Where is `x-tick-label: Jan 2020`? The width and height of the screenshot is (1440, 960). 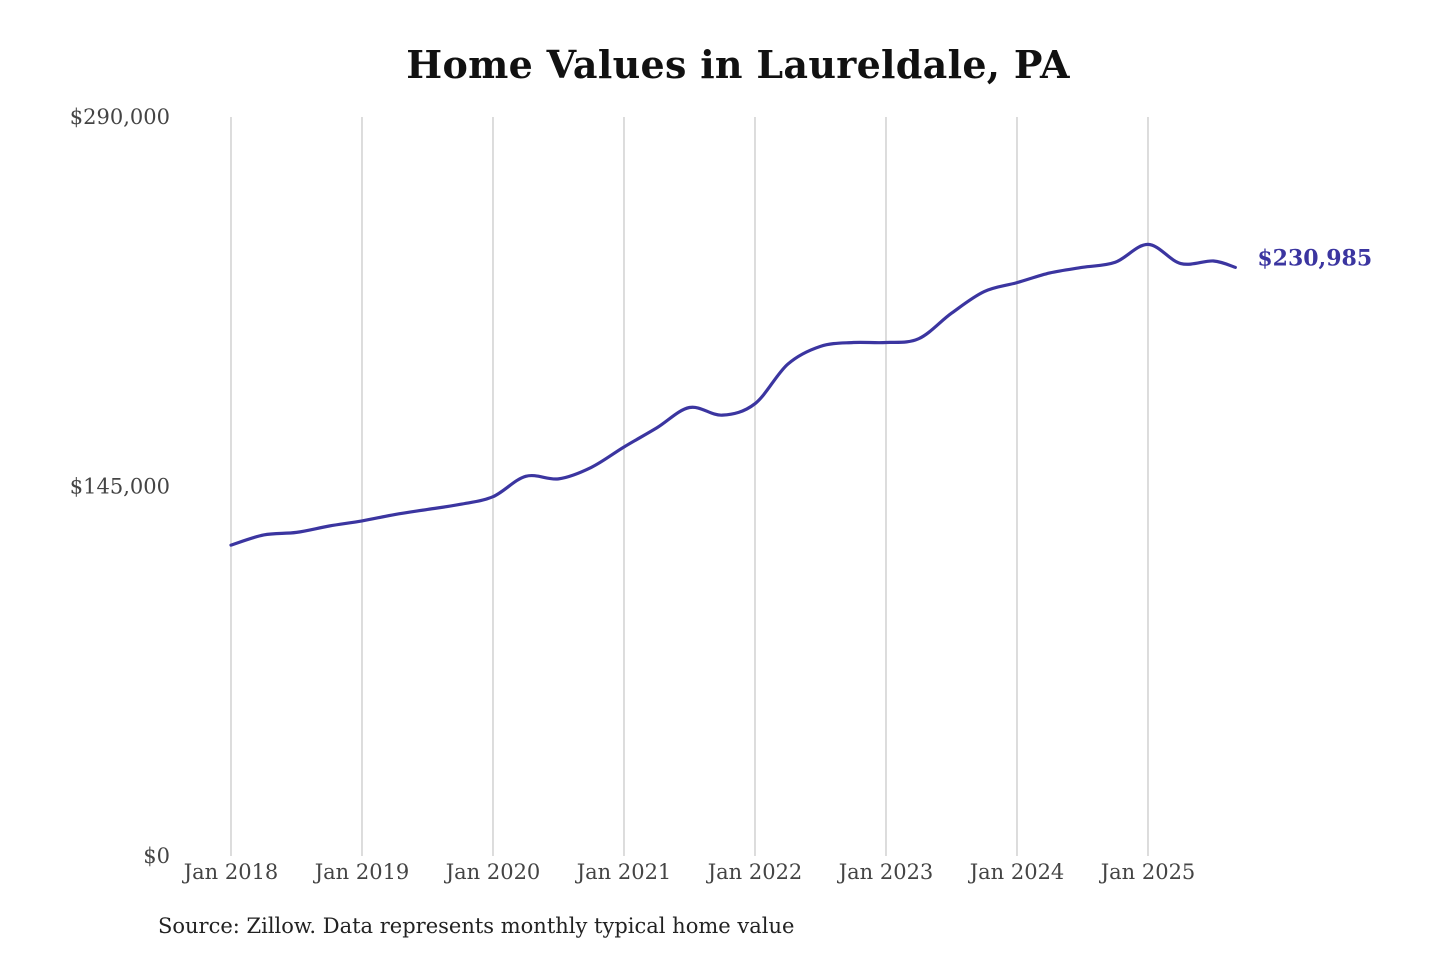
x-tick-label: Jan 2020 is located at coordinates (492, 872).